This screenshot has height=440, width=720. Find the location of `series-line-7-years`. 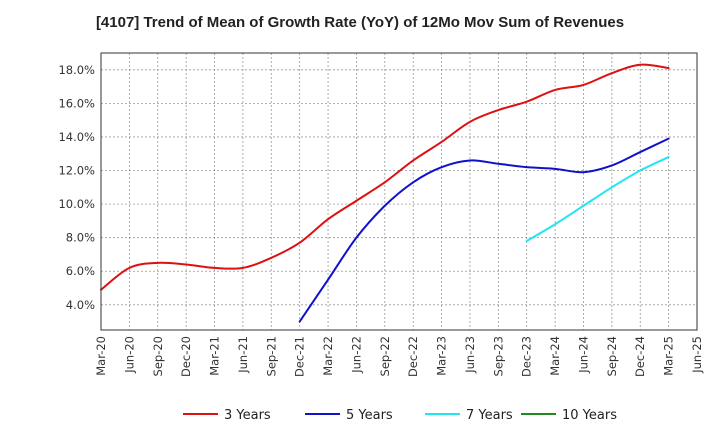

series-line-7-years is located at coordinates (597, 199).